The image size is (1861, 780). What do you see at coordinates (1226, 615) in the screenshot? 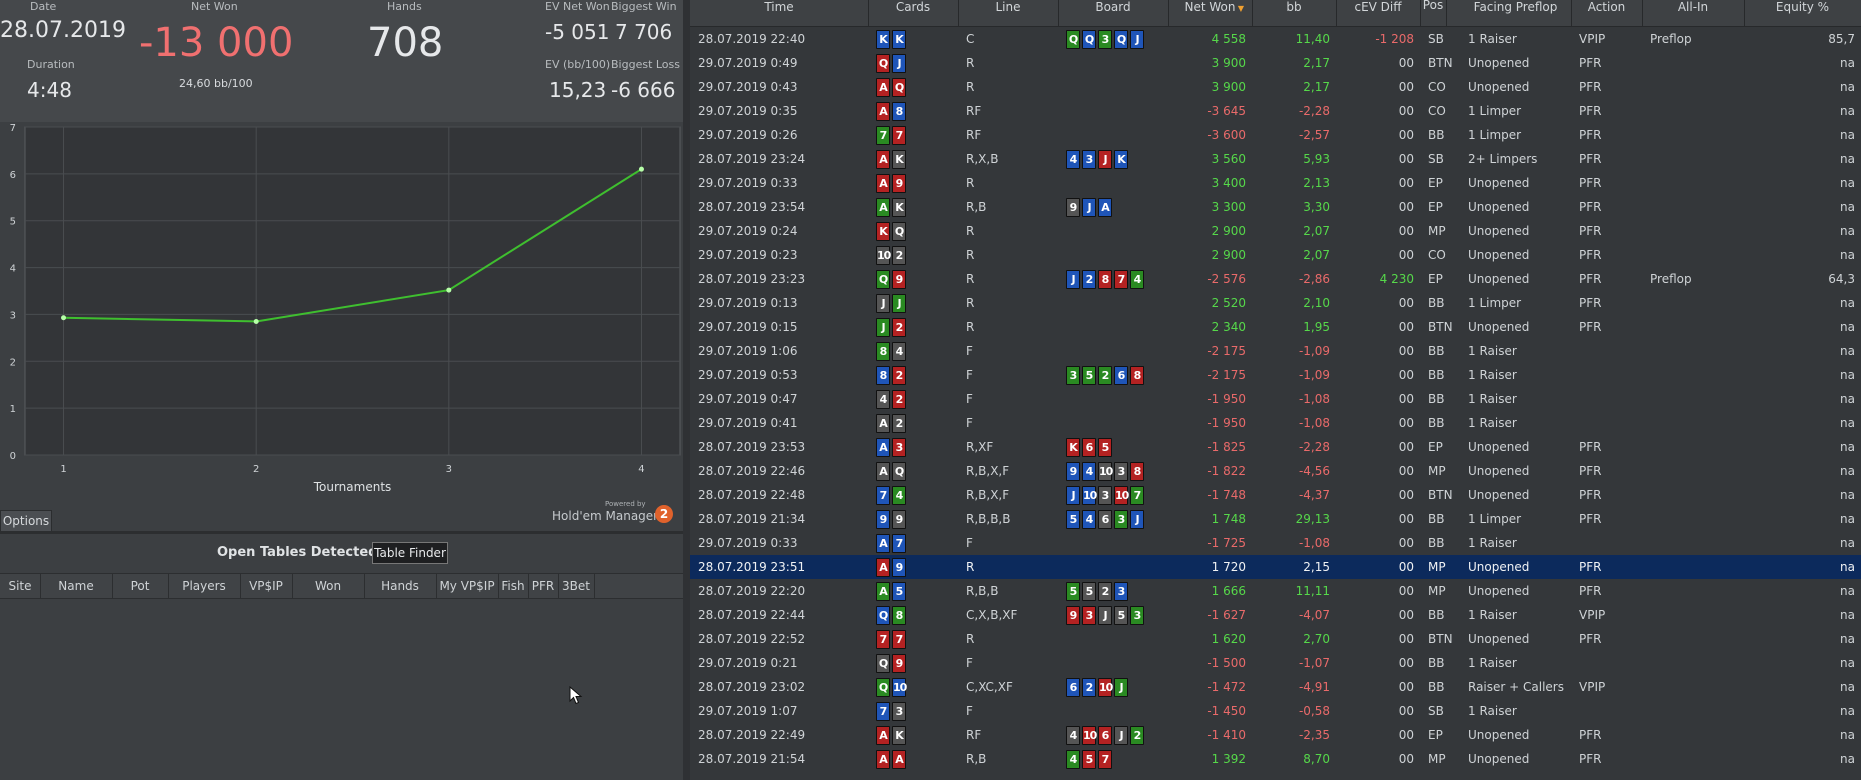
I see `cell-net: -1 627` at bounding box center [1226, 615].